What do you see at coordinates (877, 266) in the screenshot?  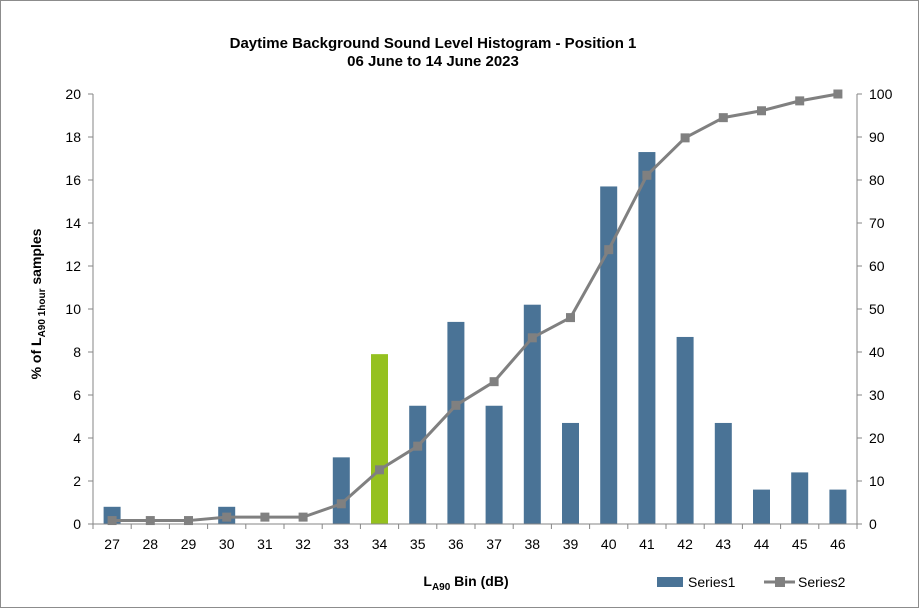 I see `y-right-tick-label-60: 60` at bounding box center [877, 266].